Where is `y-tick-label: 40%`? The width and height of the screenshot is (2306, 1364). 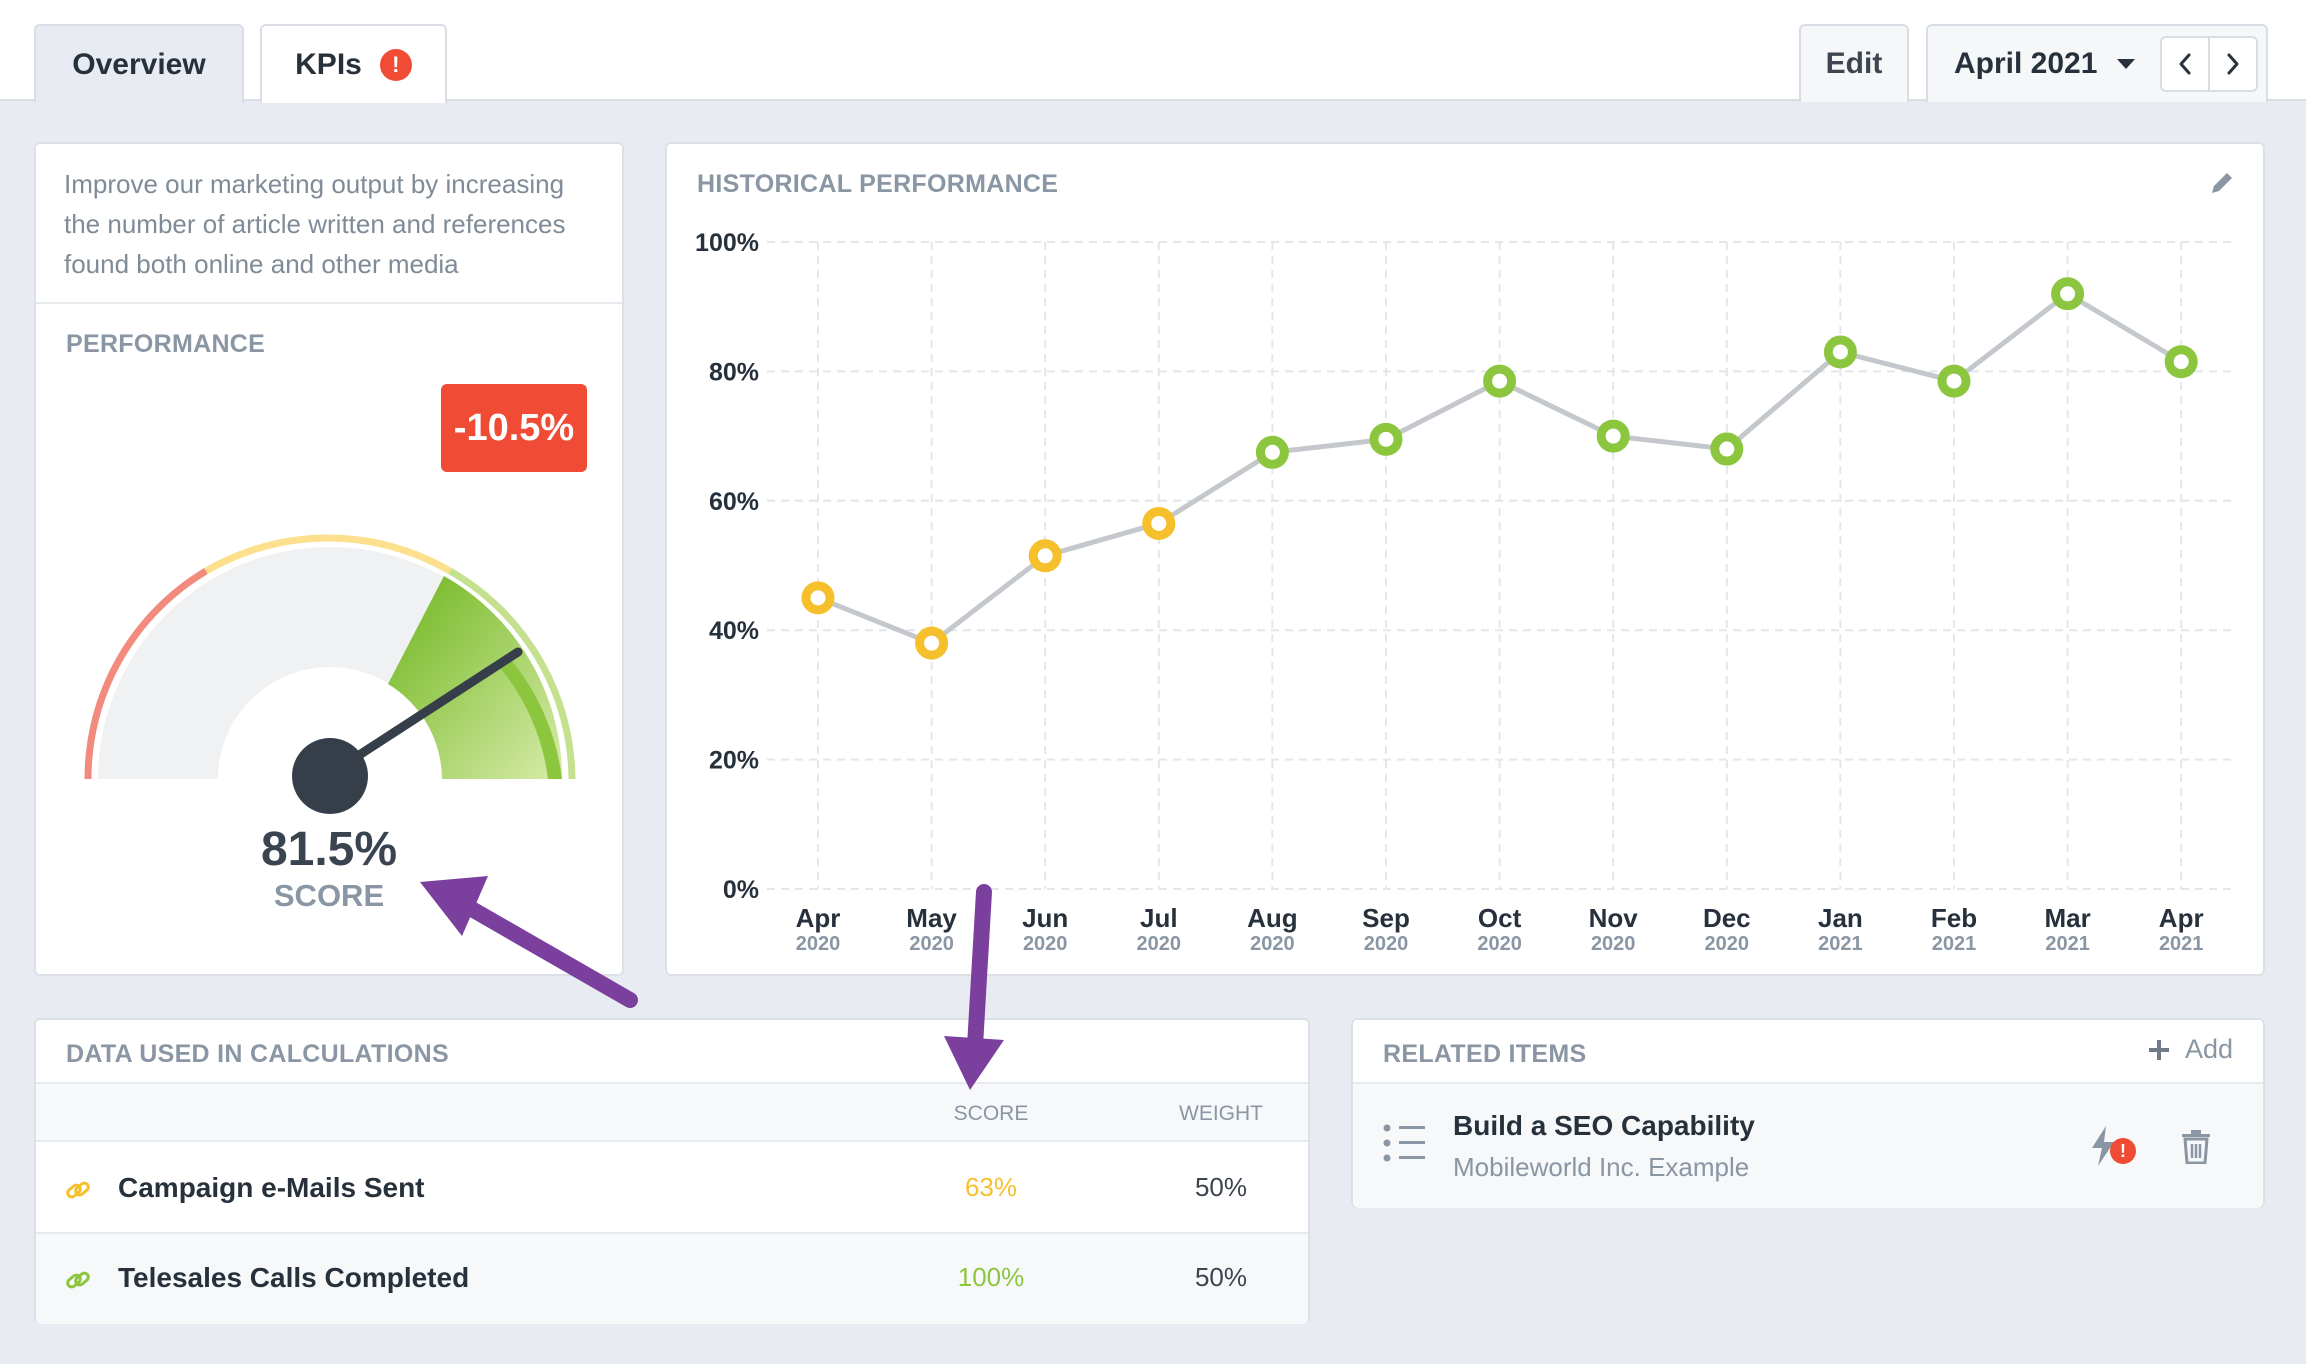
y-tick-label: 40% is located at coordinates (734, 631).